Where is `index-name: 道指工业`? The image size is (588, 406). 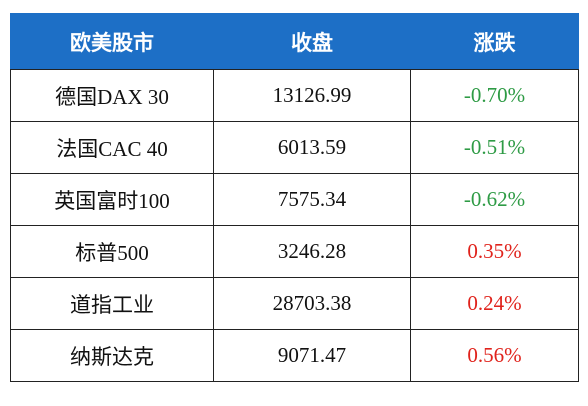 index-name: 道指工业 is located at coordinates (112, 303).